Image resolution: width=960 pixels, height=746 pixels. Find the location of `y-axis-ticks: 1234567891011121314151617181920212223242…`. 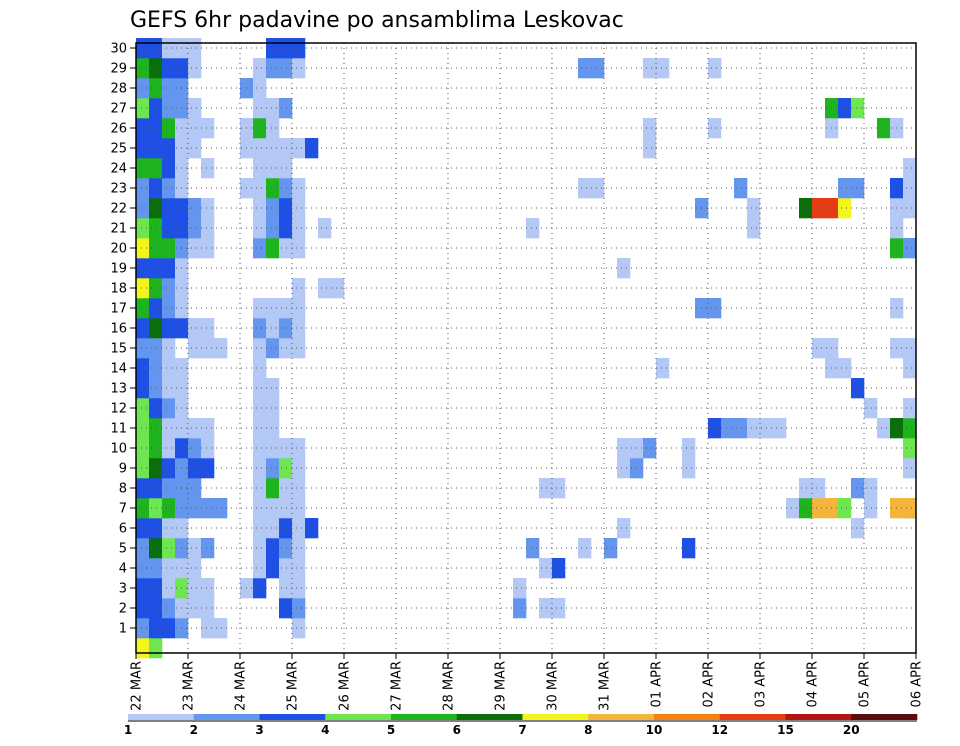

y-axis-ticks: 1234567891011121314151617181920212223242… is located at coordinates (123, 339).